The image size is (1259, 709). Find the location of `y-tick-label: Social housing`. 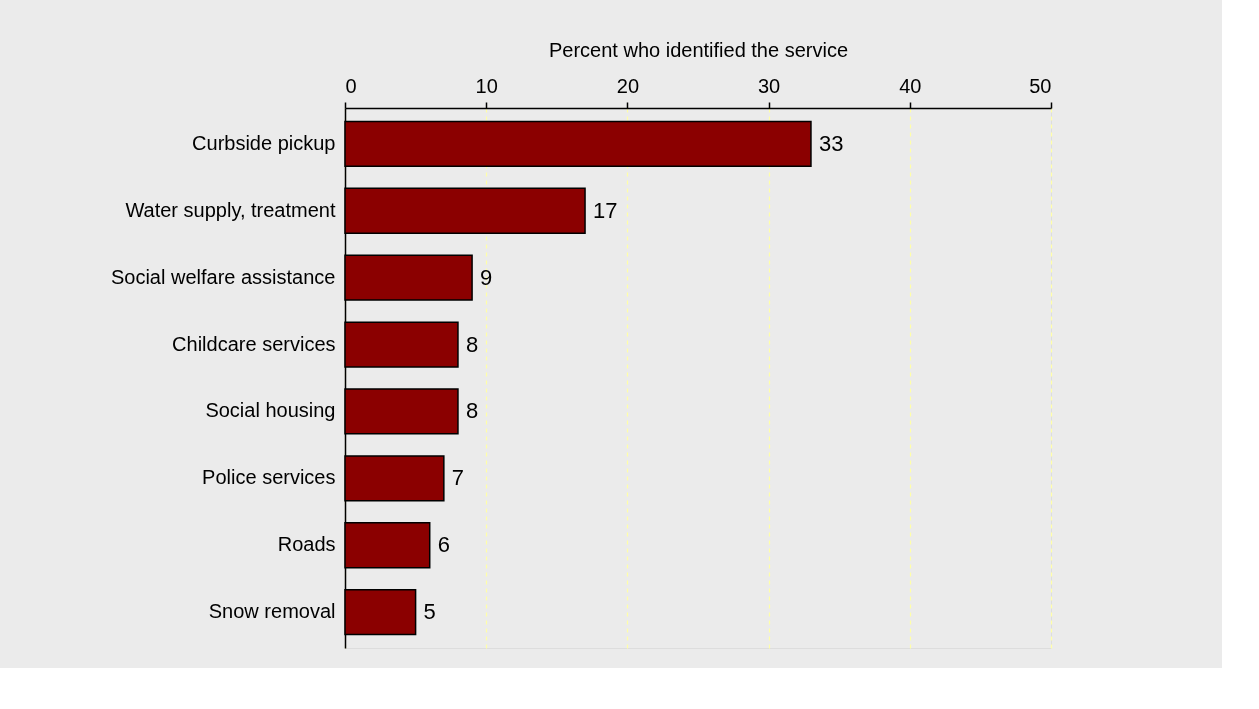

y-tick-label: Social housing is located at coordinates (270, 410).